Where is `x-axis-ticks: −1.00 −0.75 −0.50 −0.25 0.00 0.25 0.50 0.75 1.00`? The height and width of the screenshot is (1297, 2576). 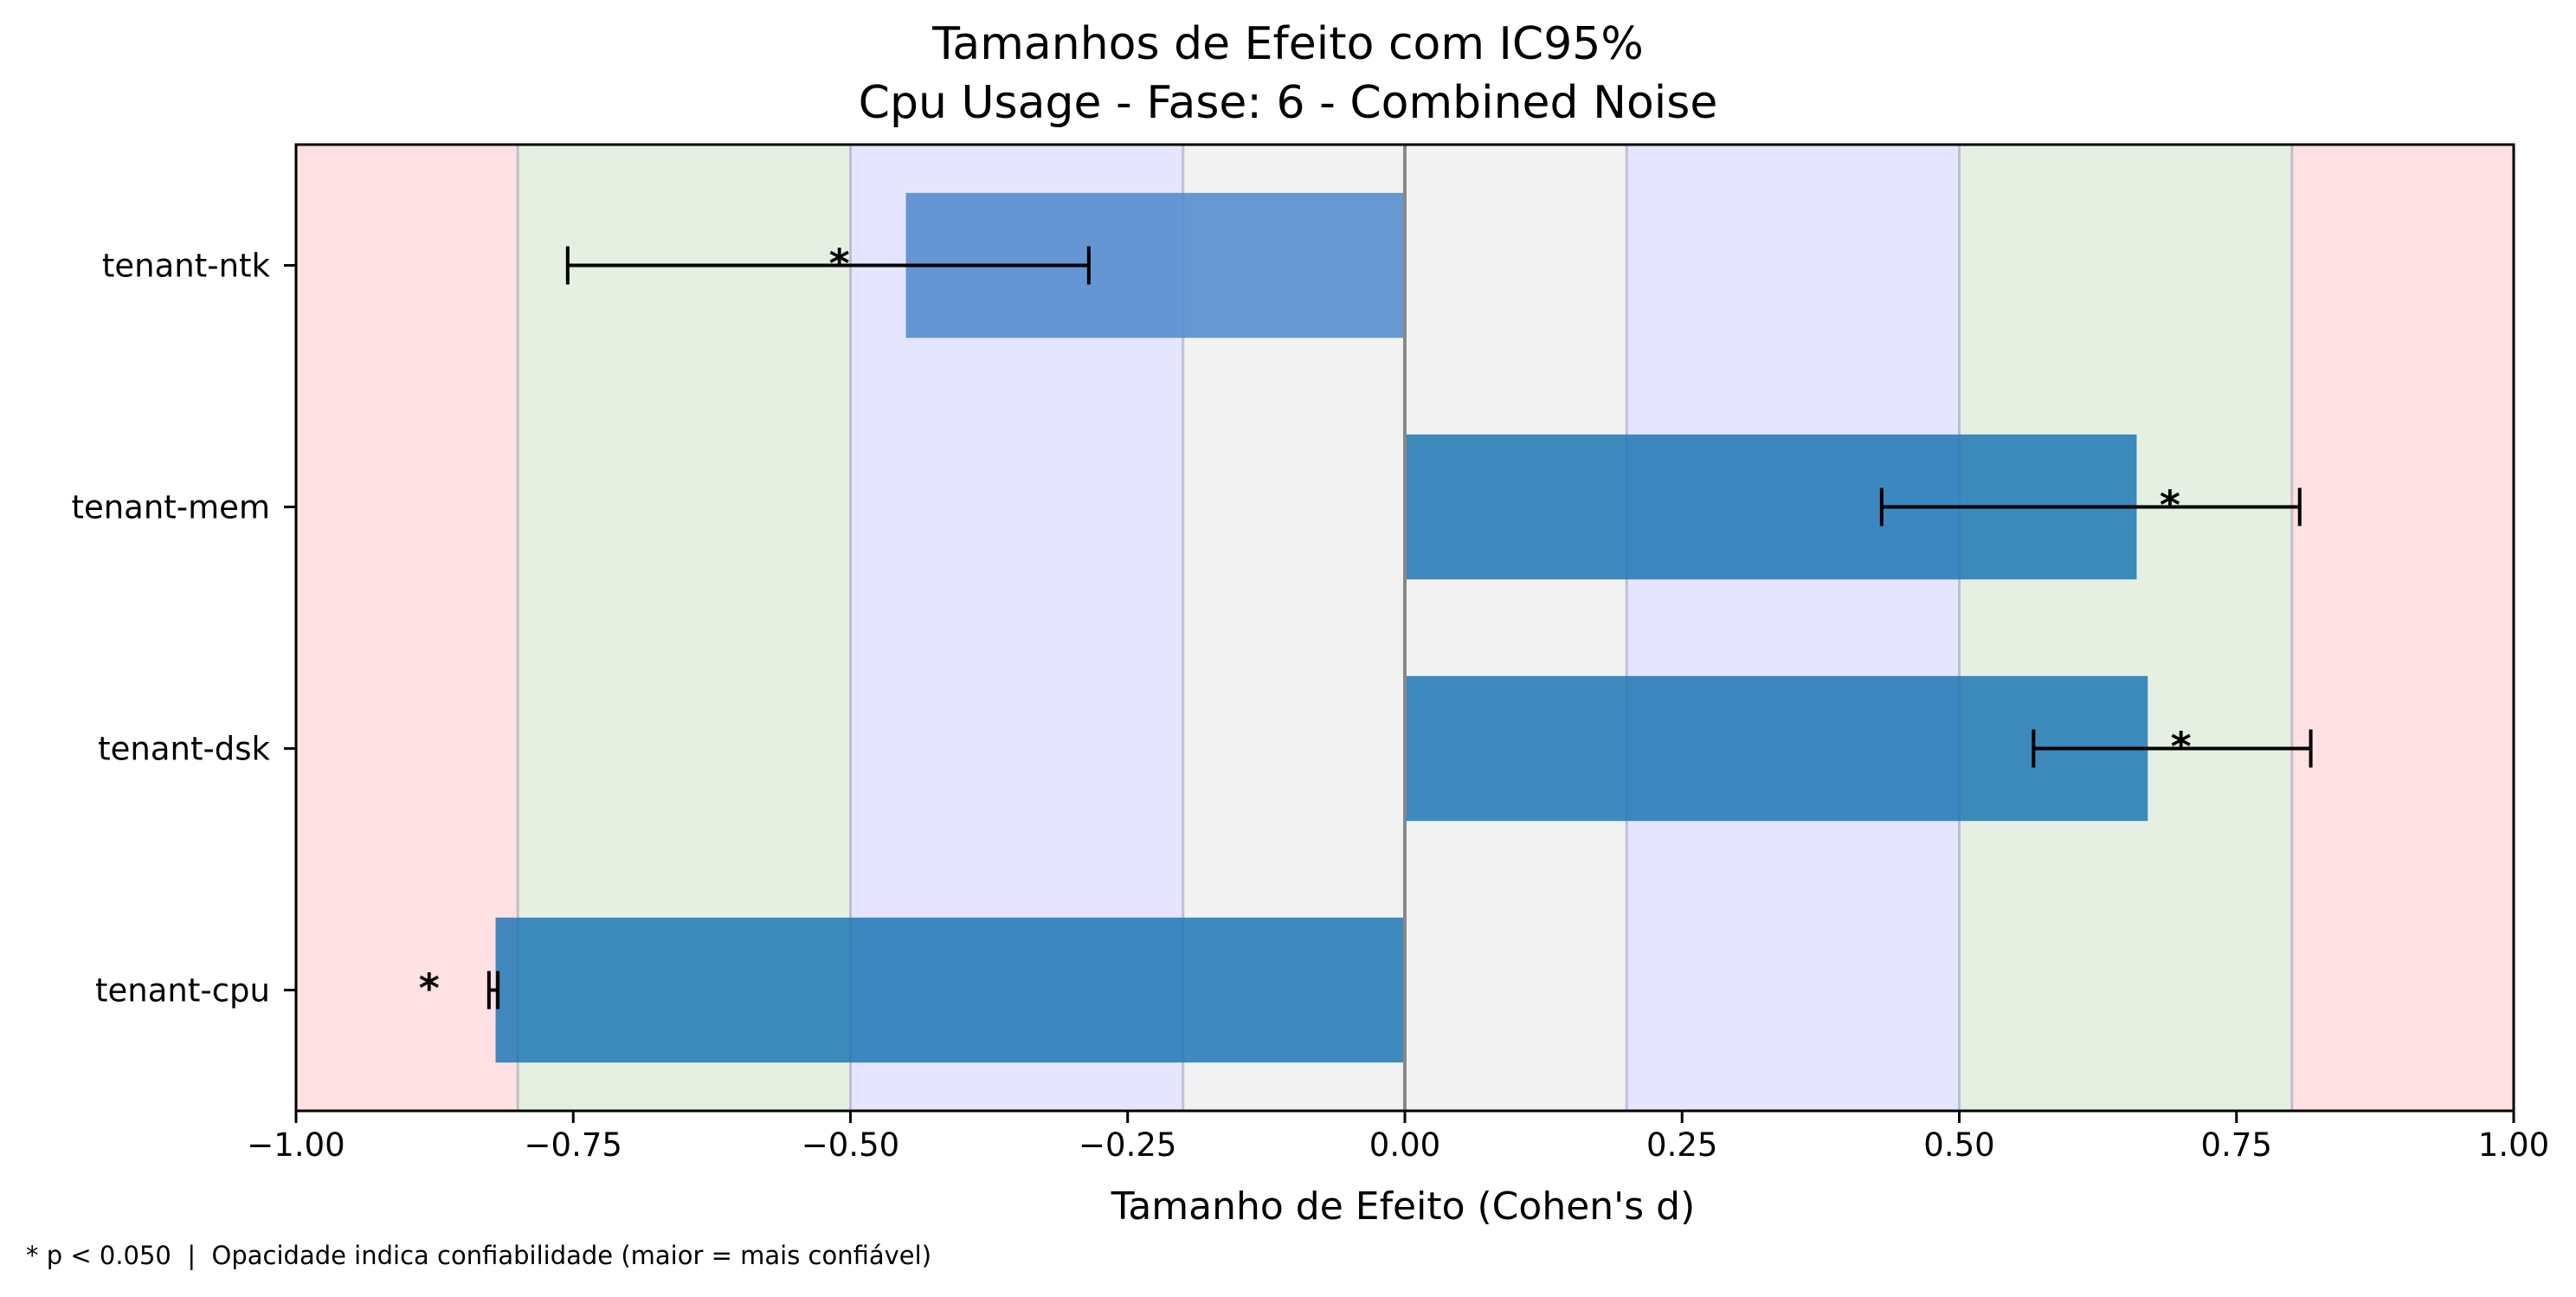 x-axis-ticks: −1.00 −0.75 −0.50 −0.25 0.00 0.25 0.50 0.75 1.00 is located at coordinates (1398, 1137).